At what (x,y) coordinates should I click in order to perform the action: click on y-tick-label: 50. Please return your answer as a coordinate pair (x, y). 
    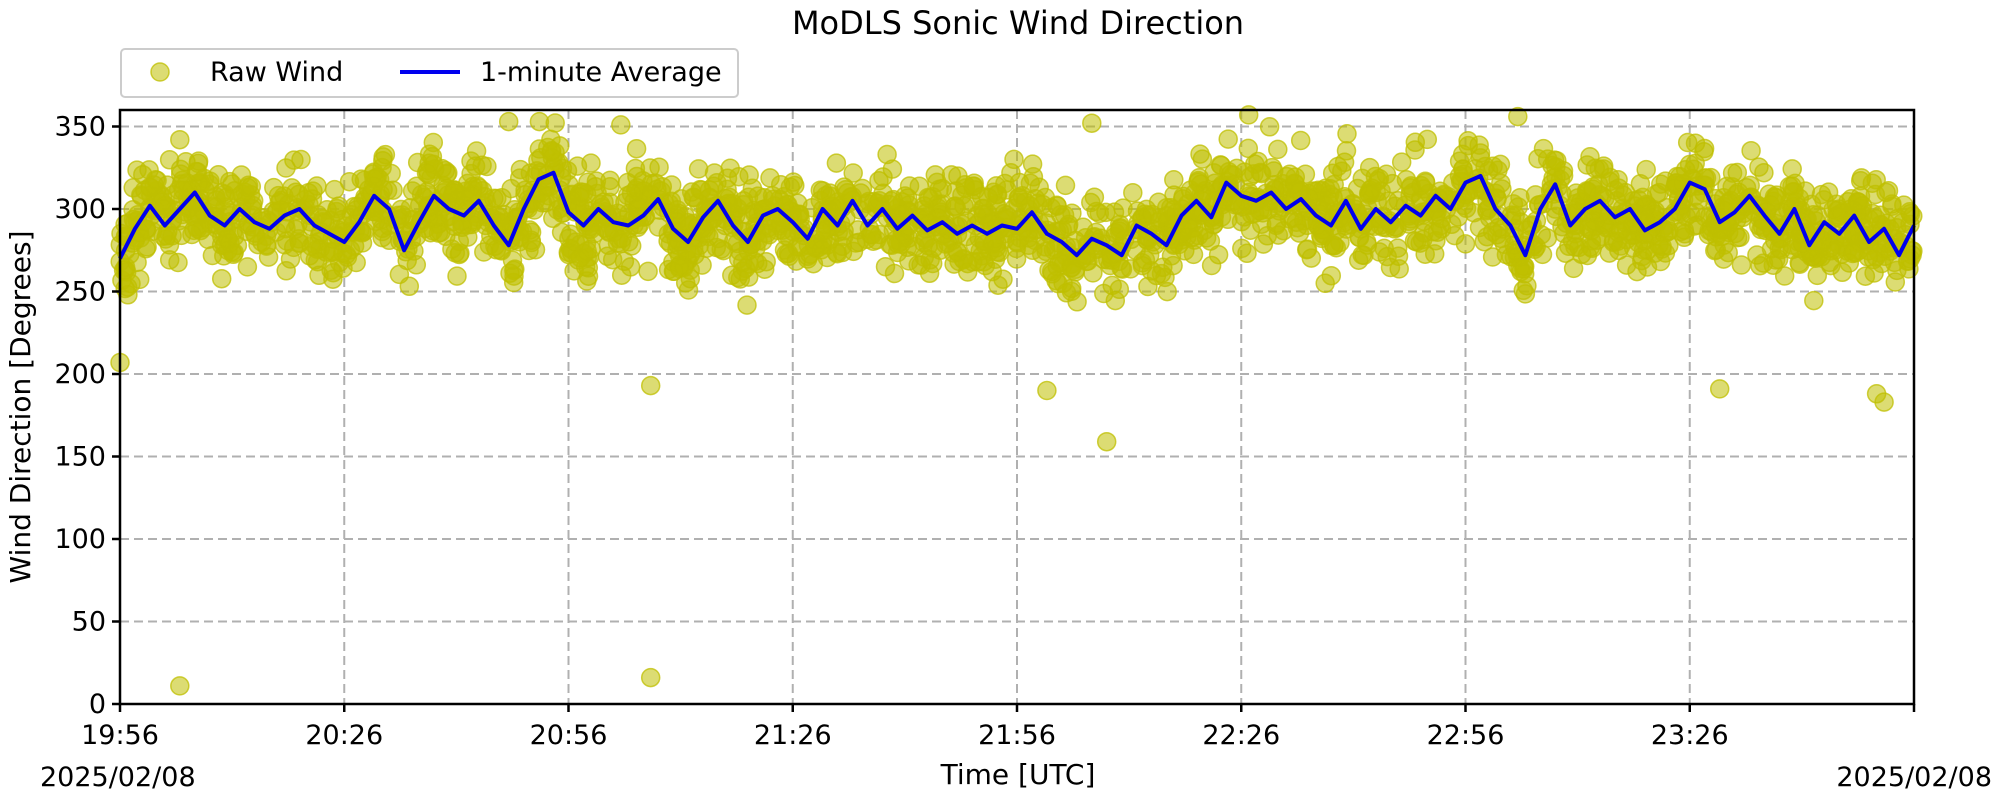
    Looking at the image, I should click on (89, 622).